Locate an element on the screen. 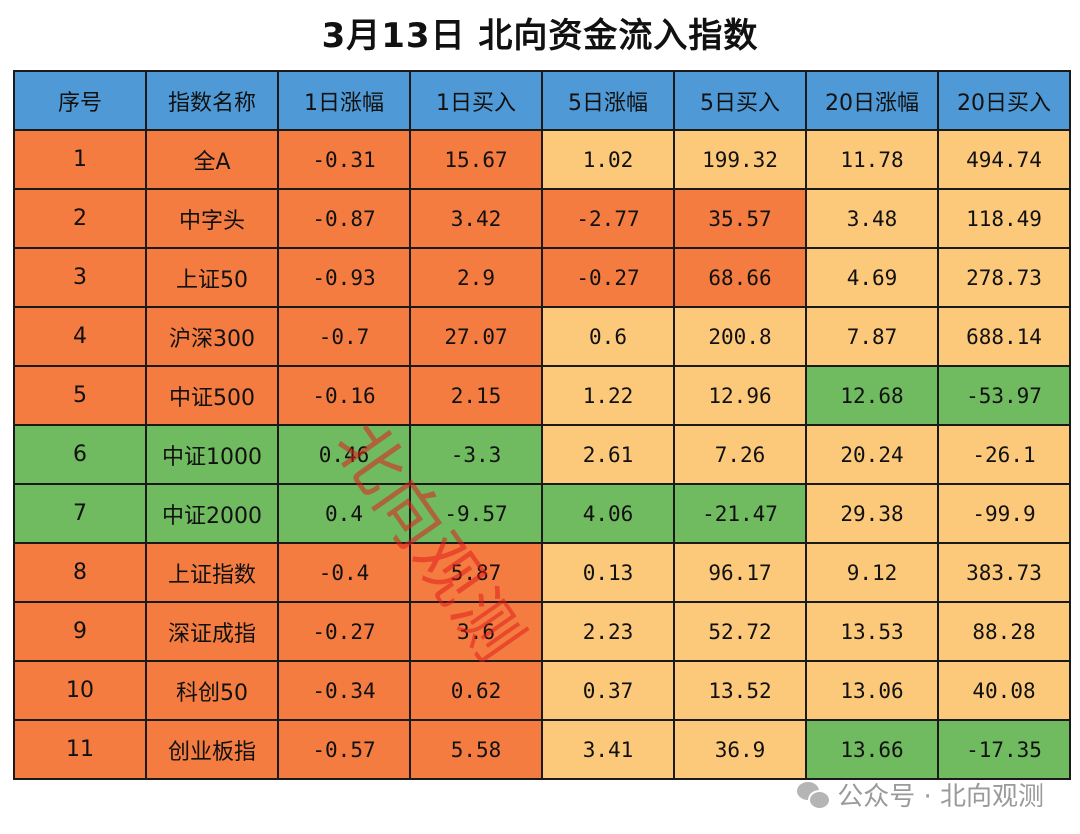 The height and width of the screenshot is (834, 1080). cell-5d-change: 0.37 is located at coordinates (608, 690).